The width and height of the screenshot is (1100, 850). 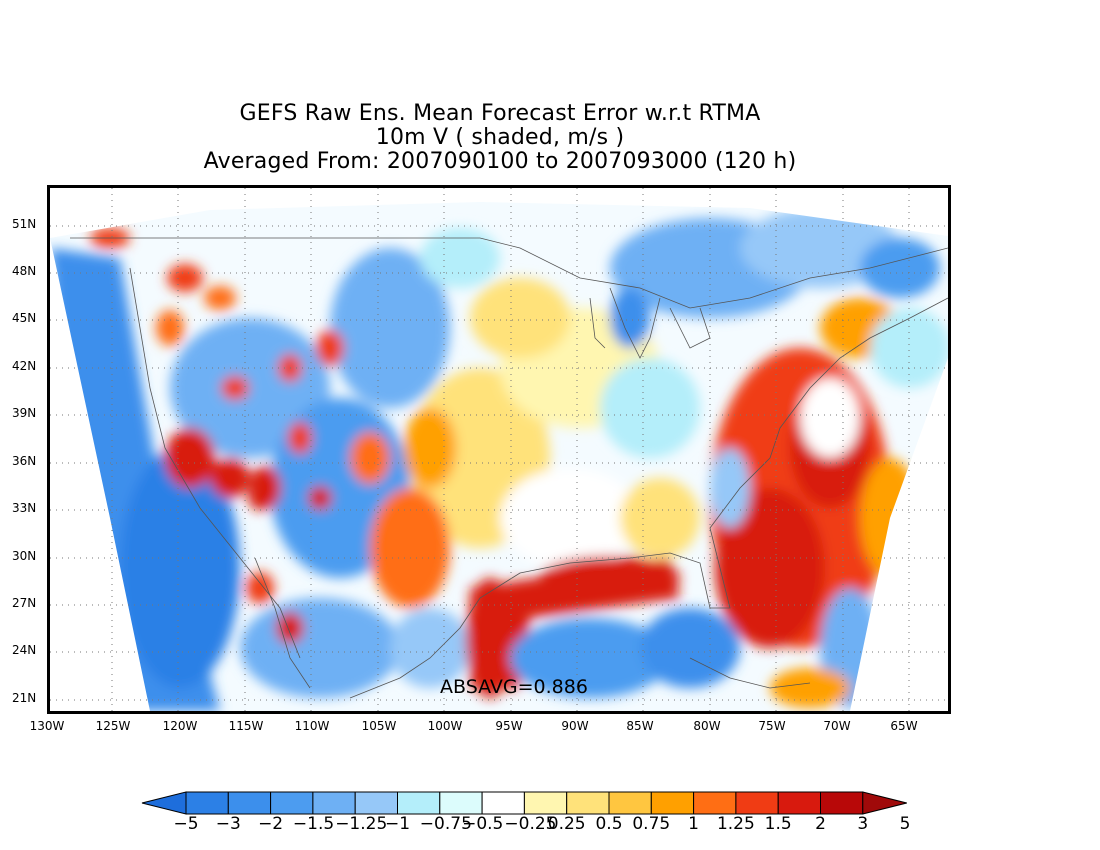 I want to click on lon-label-125w: 125W, so click(x=113, y=726).